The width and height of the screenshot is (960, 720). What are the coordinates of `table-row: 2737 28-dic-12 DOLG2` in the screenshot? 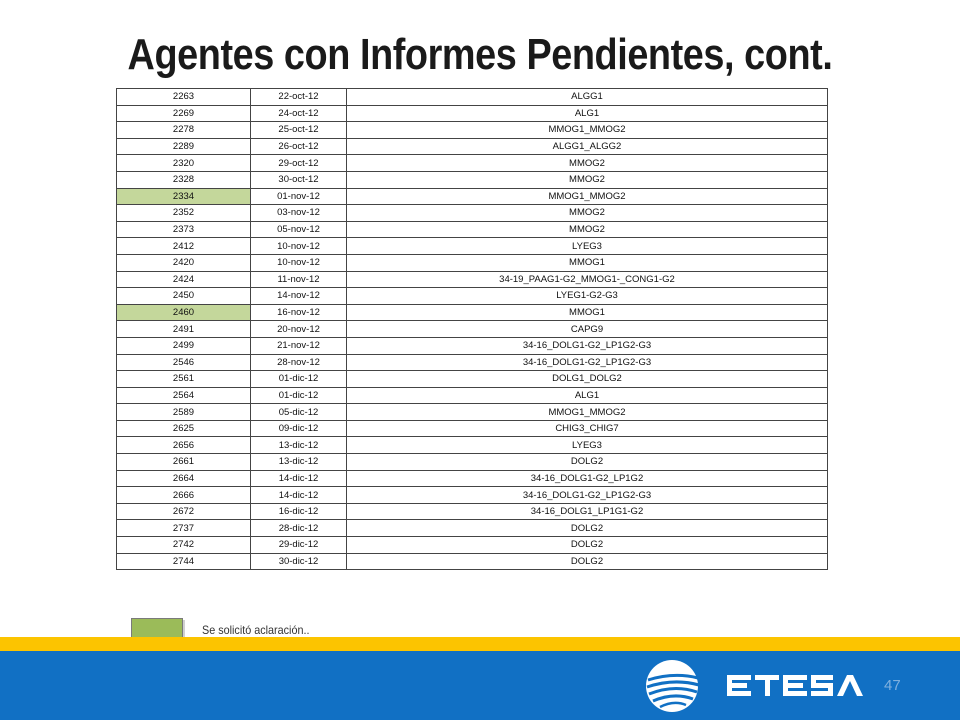 It's located at (472, 528).